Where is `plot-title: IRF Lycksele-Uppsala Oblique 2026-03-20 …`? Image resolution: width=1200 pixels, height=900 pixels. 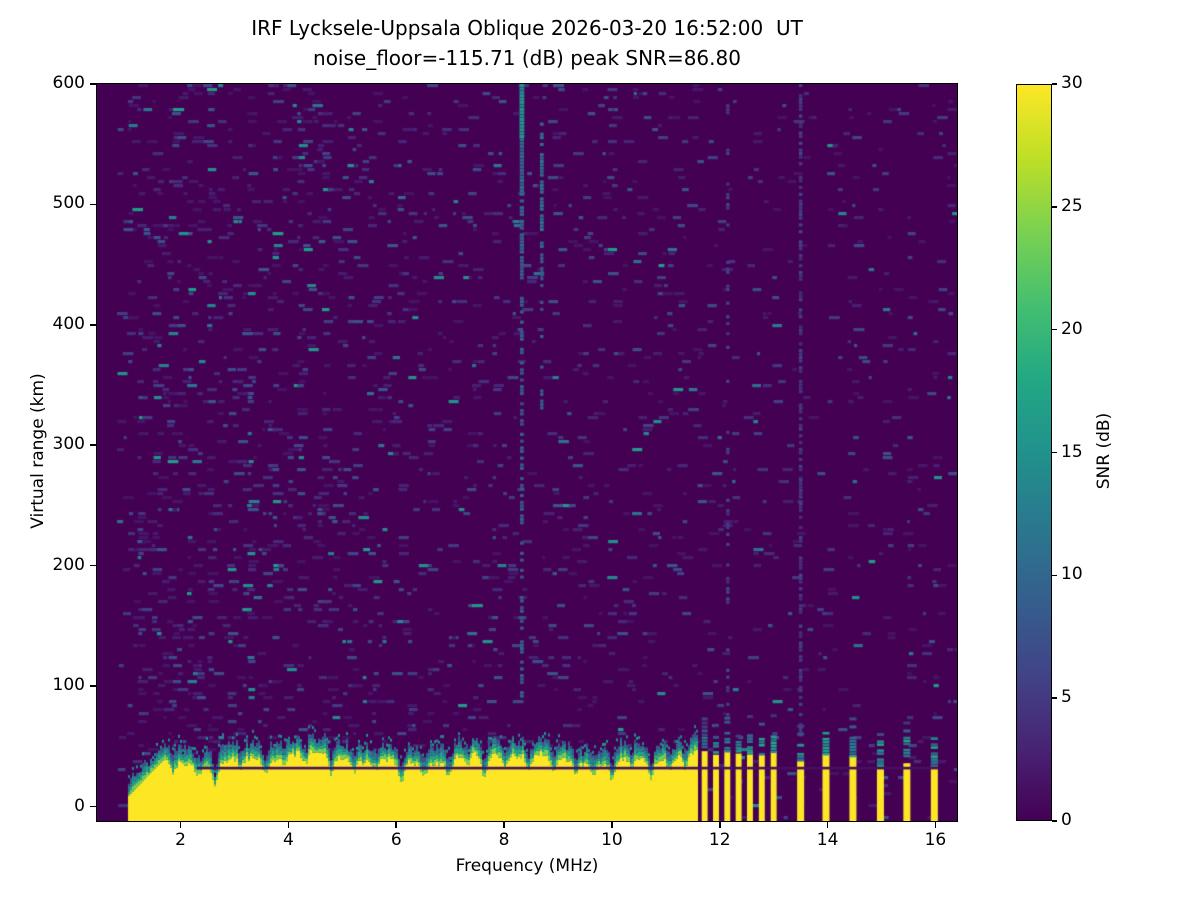 plot-title: IRF Lycksele-Uppsala Oblique 2026-03-20 … is located at coordinates (527, 28).